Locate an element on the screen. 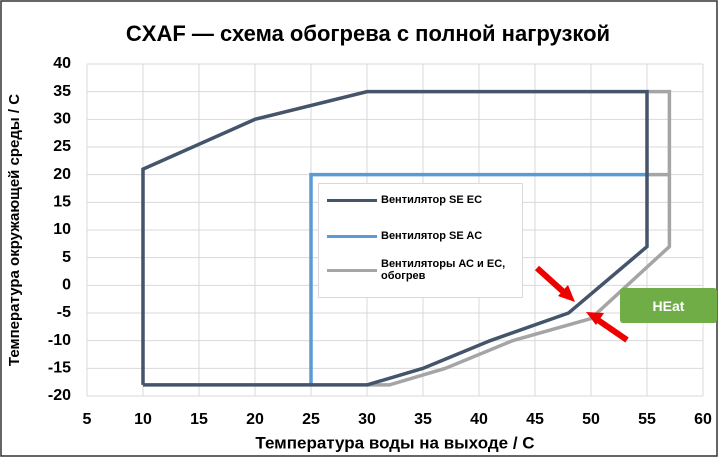 This screenshot has width=718, height=457. x-tick-label: 45 is located at coordinates (535, 419).